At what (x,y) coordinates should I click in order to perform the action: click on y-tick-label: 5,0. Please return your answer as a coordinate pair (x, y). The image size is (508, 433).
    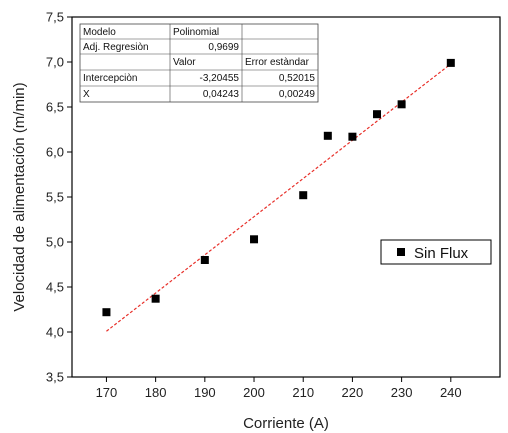
    Looking at the image, I should click on (55, 242).